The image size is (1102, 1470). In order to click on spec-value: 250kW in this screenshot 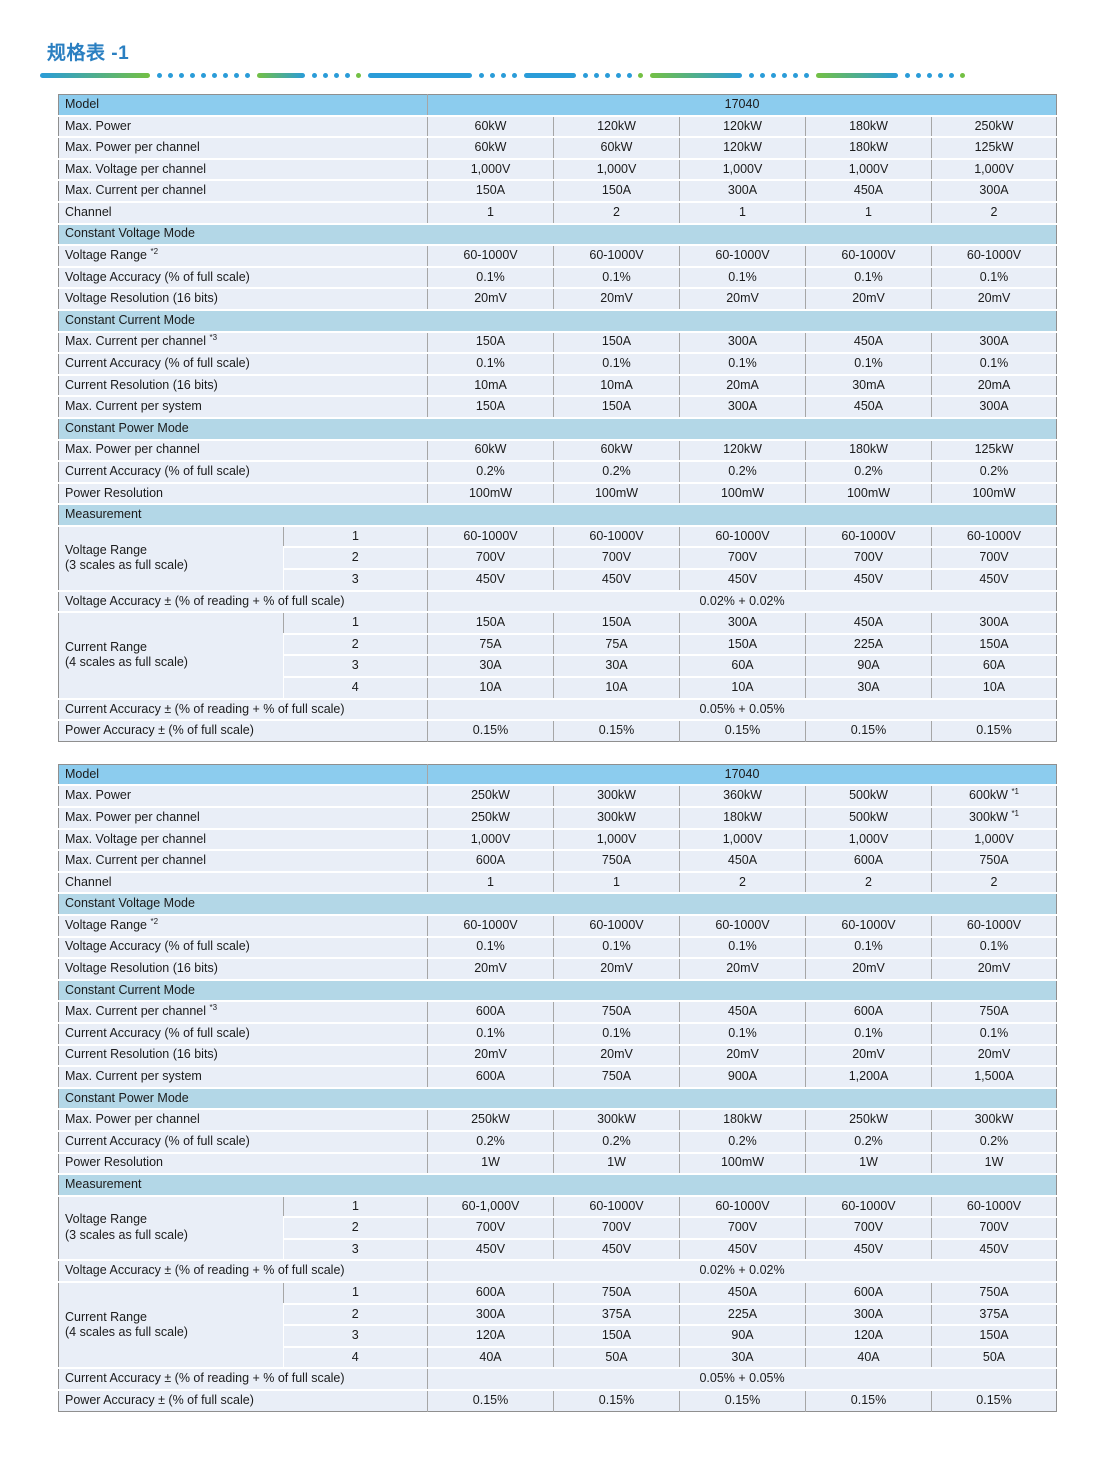, I will do `click(994, 126)`.